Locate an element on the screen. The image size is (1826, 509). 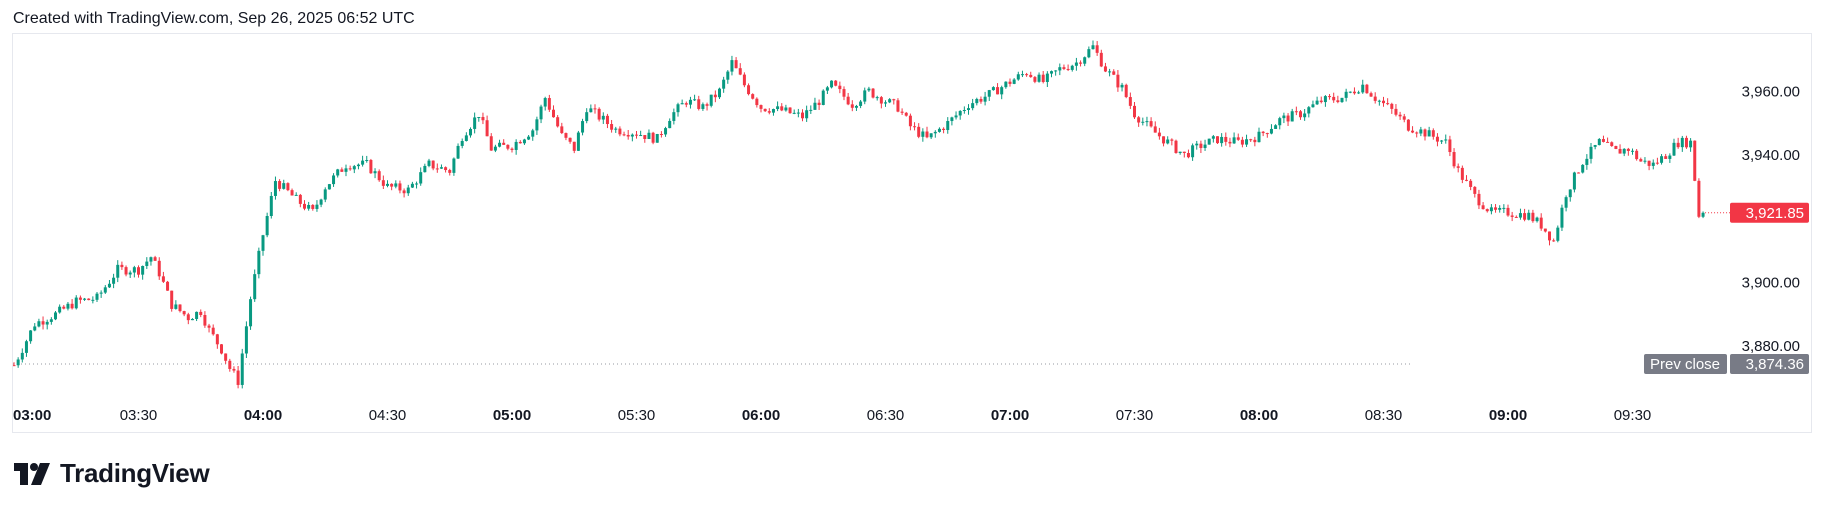
price-axis-label: 3,880.00 is located at coordinates (1771, 346).